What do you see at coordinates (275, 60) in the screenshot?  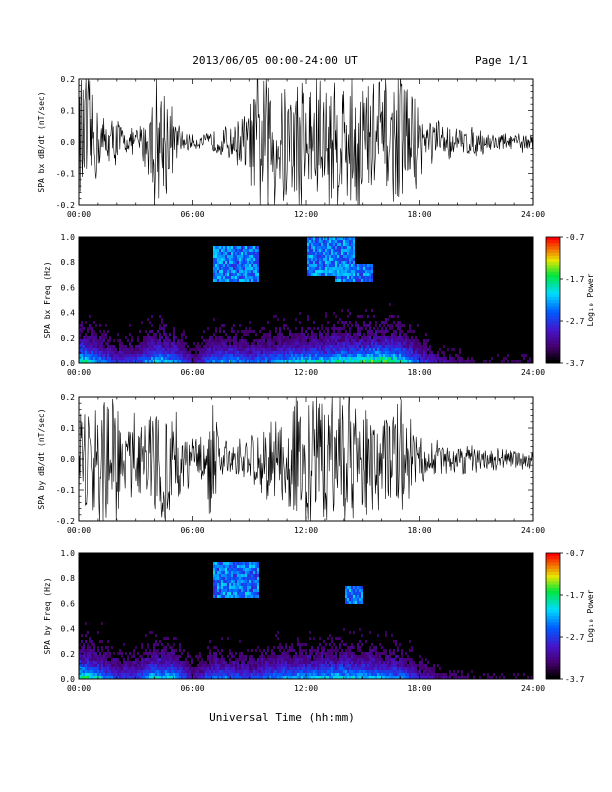 I see `header-title: 2013/06/05 00:00-24:00 UT` at bounding box center [275, 60].